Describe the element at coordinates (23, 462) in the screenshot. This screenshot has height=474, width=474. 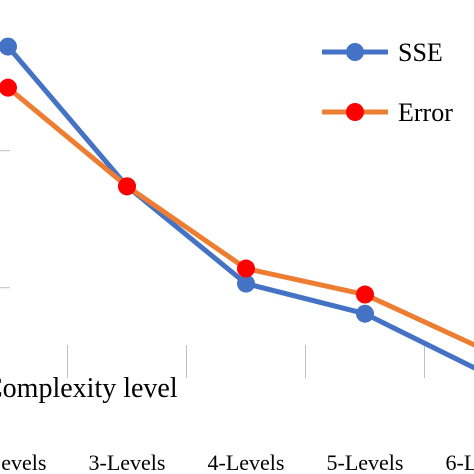
I see `x-tick-label: 2-Levels` at that location.